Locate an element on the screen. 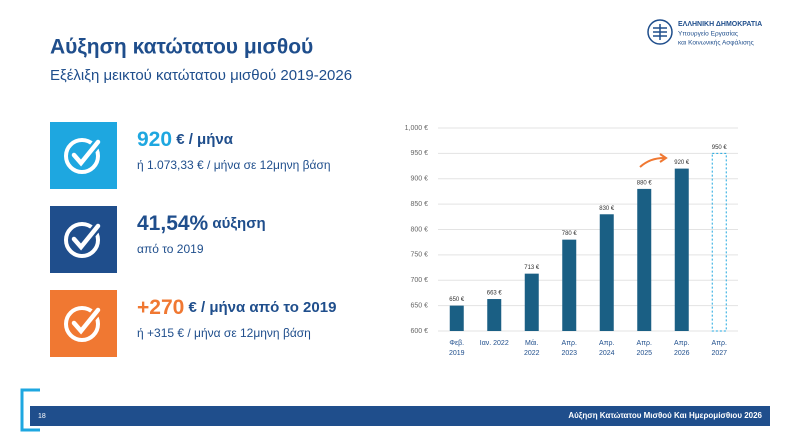 This screenshot has width=787, height=438. emblem is located at coordinates (660, 32).